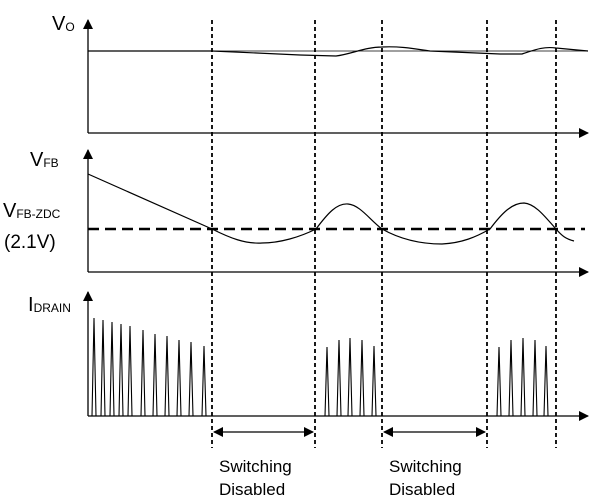 The width and height of the screenshot is (591, 501). What do you see at coordinates (252, 489) in the screenshot?
I see `interval-1-caption-line2: Disabled` at bounding box center [252, 489].